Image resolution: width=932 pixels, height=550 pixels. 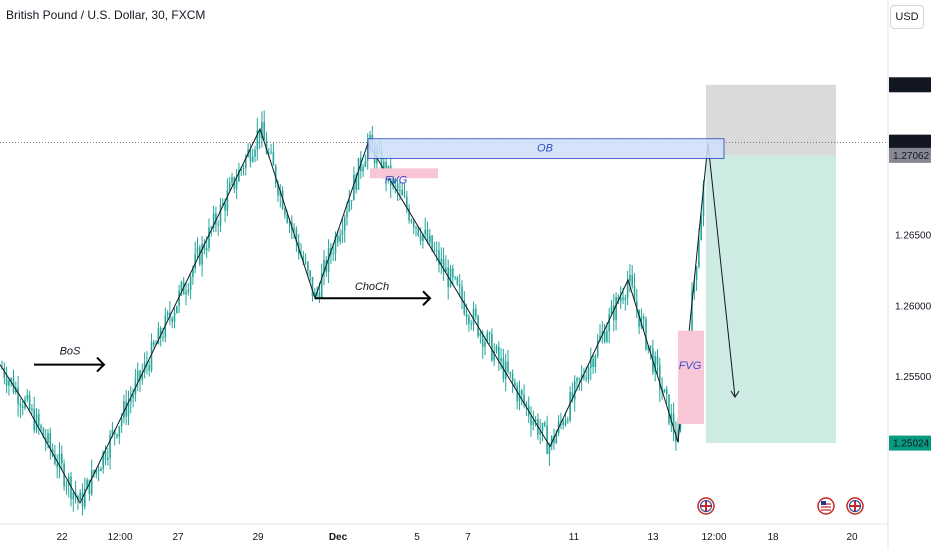 I want to click on x-tick-label-11: 20, so click(x=852, y=537).